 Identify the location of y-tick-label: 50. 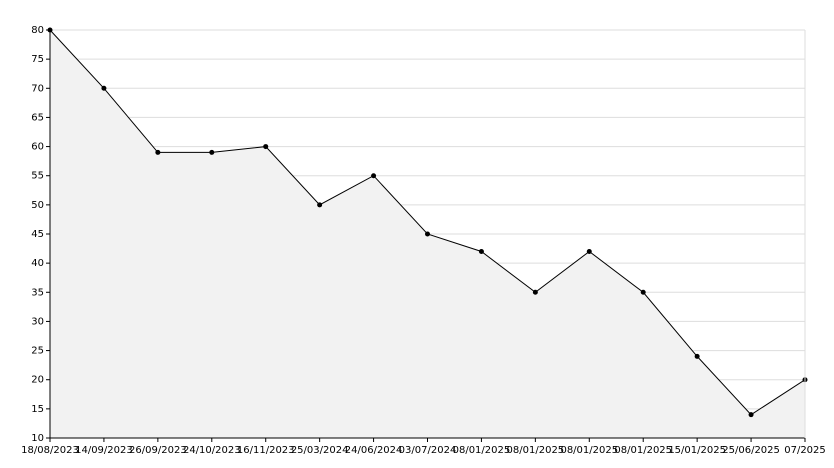
(37, 205).